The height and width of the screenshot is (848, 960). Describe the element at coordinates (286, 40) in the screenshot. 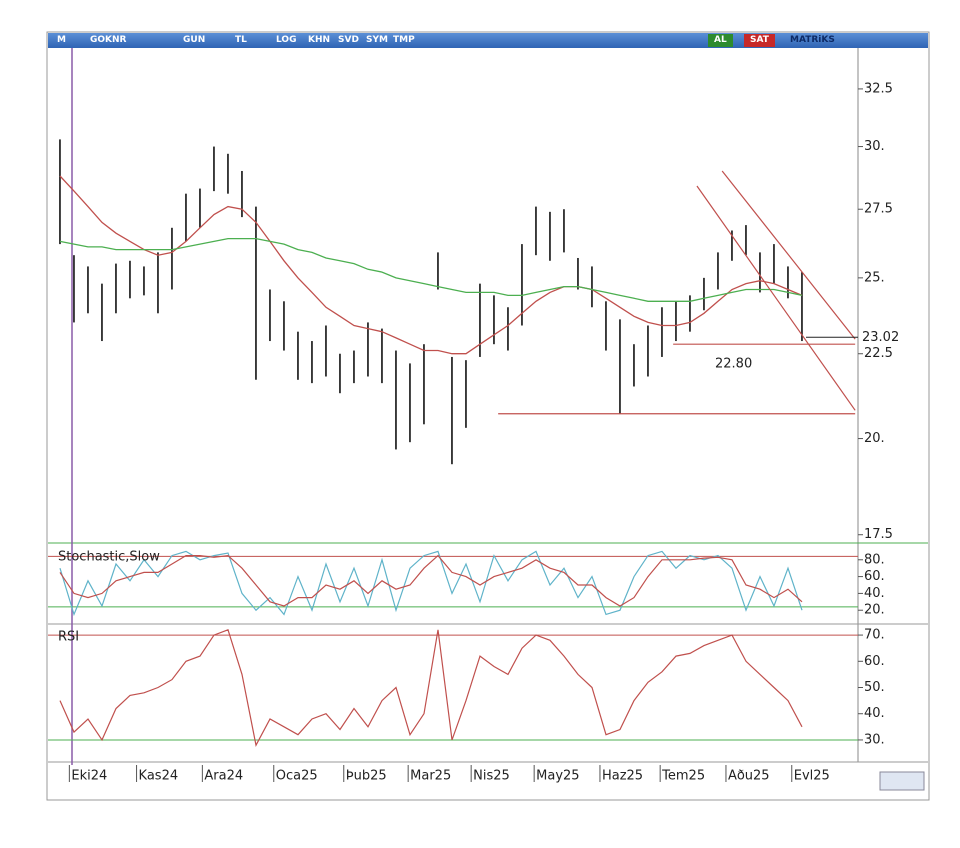

I see `tool: LOG` at that location.